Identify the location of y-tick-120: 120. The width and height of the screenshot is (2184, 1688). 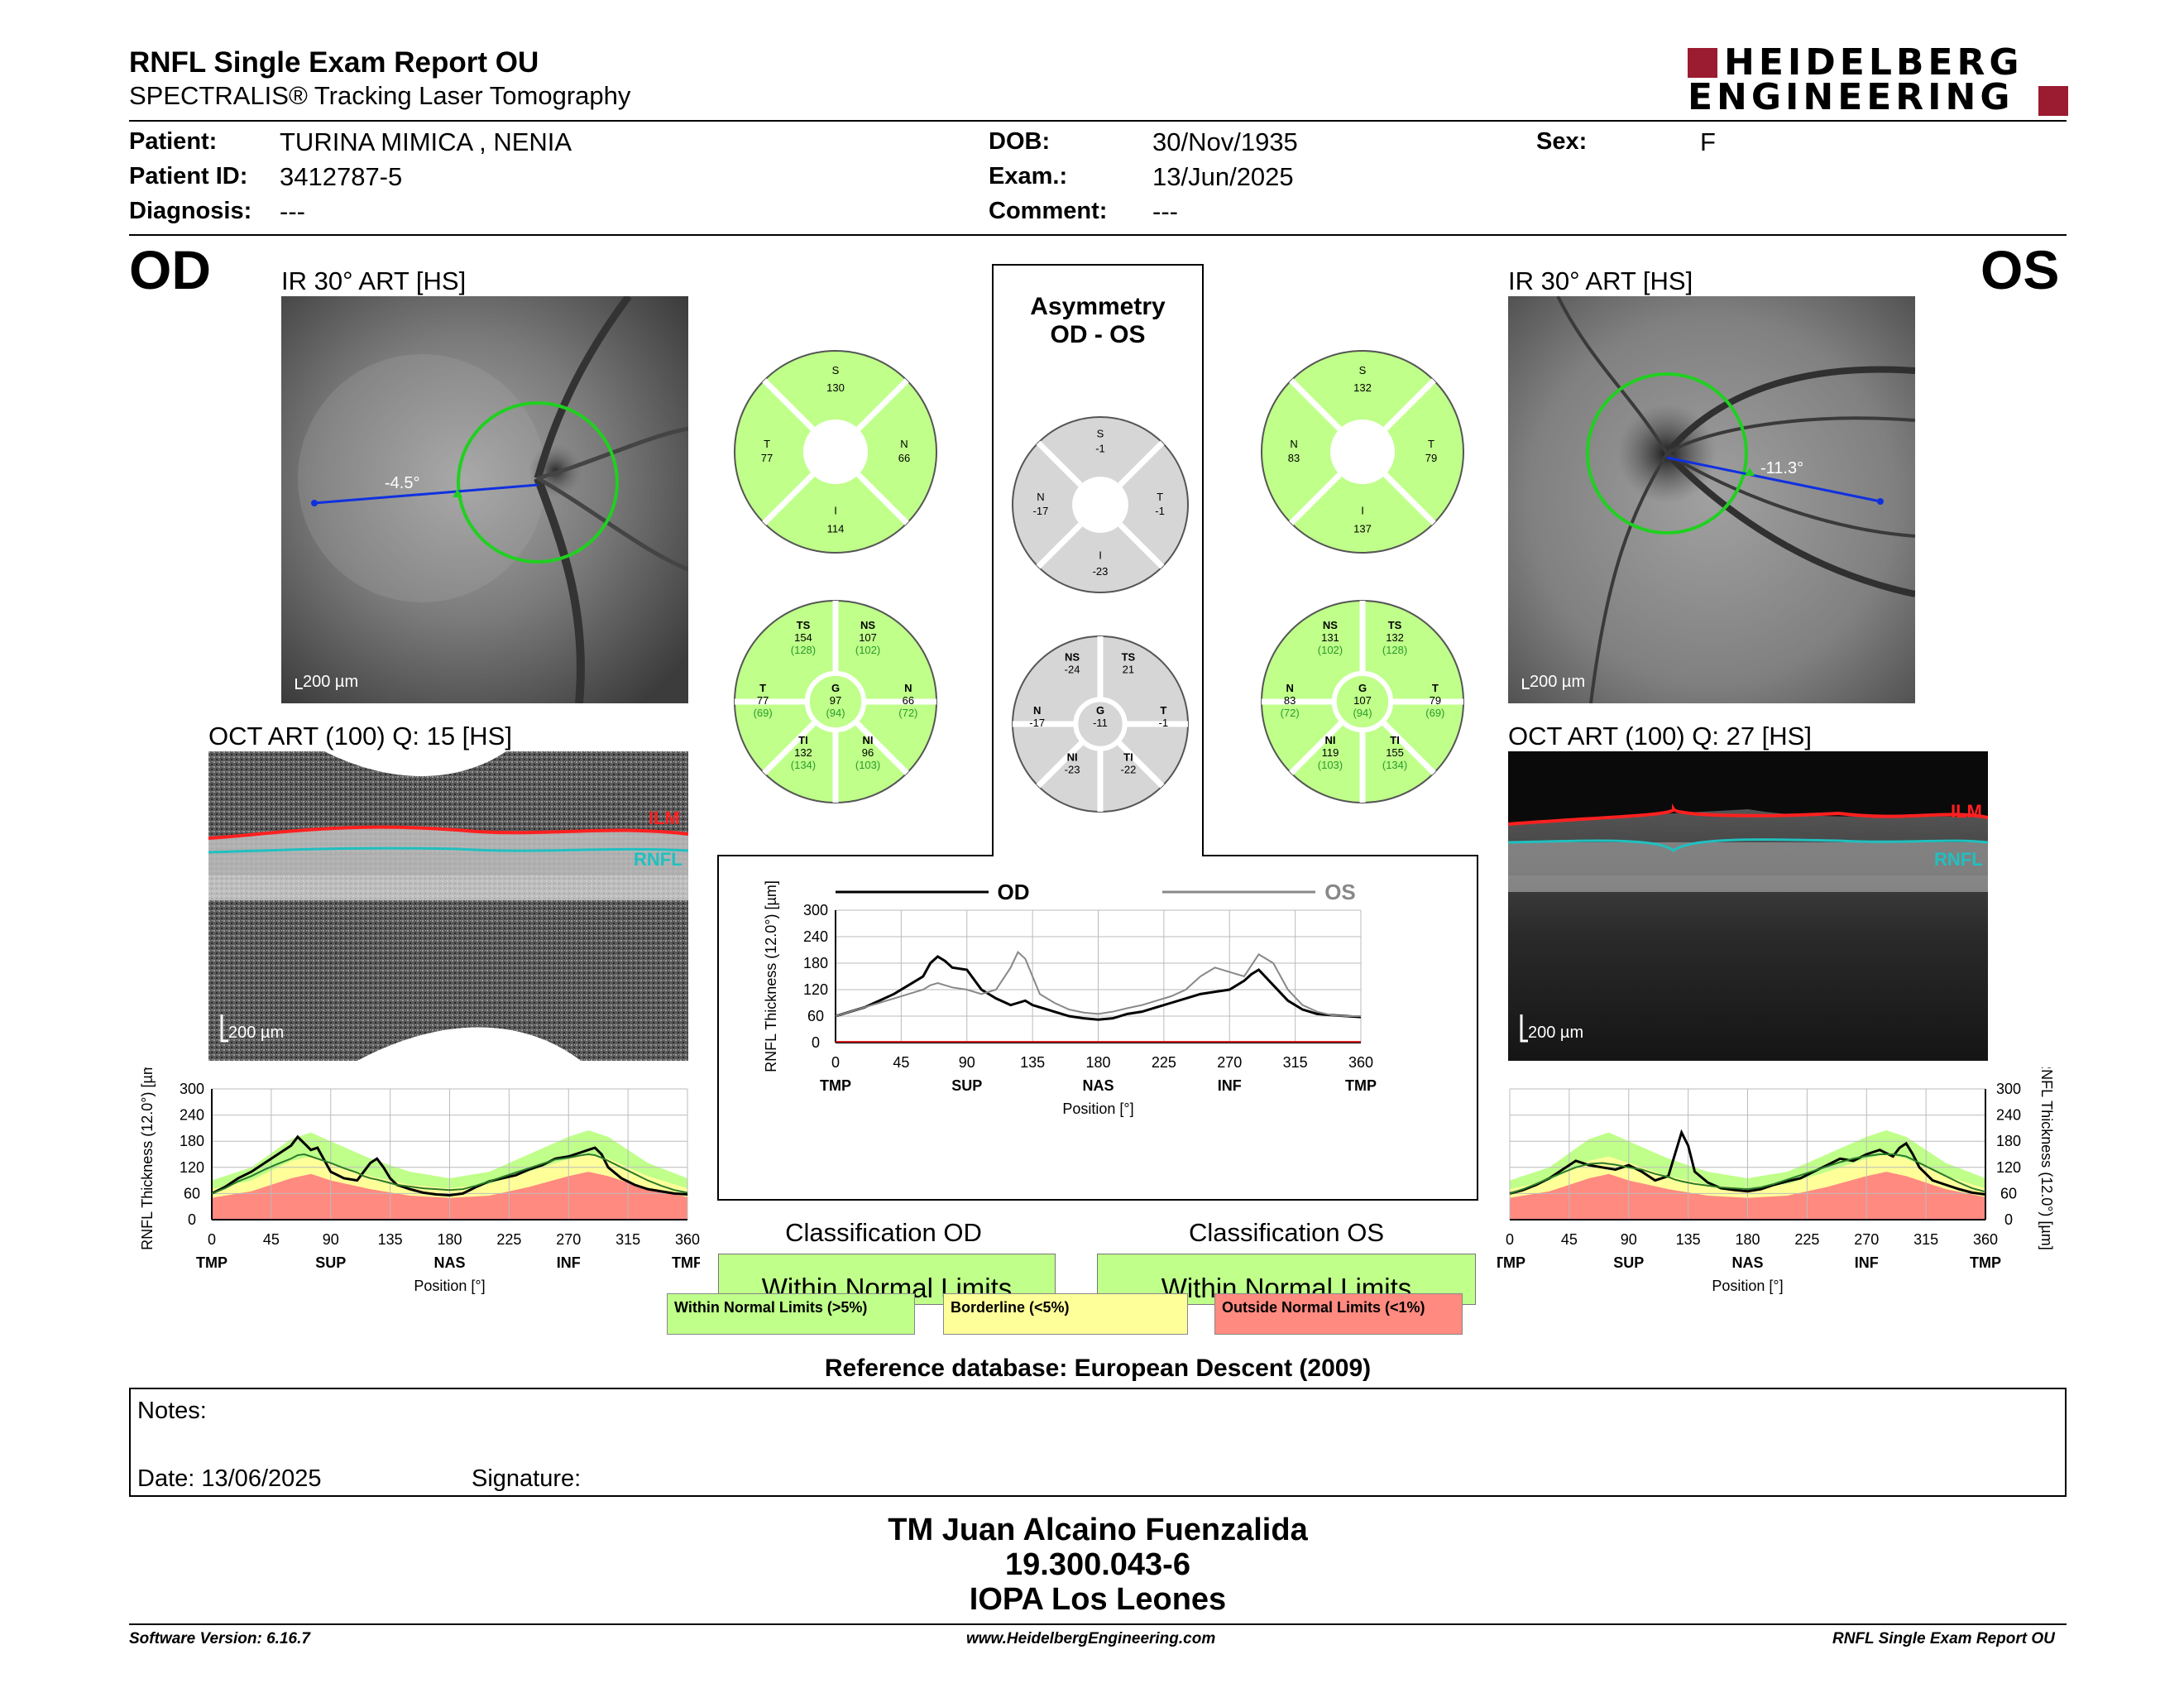
(192, 1167).